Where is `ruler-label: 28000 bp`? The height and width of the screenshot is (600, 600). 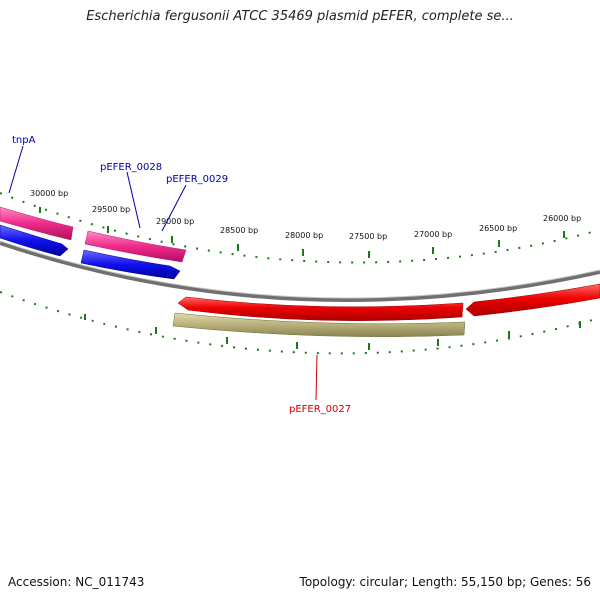 ruler-label: 28000 bp is located at coordinates (304, 235).